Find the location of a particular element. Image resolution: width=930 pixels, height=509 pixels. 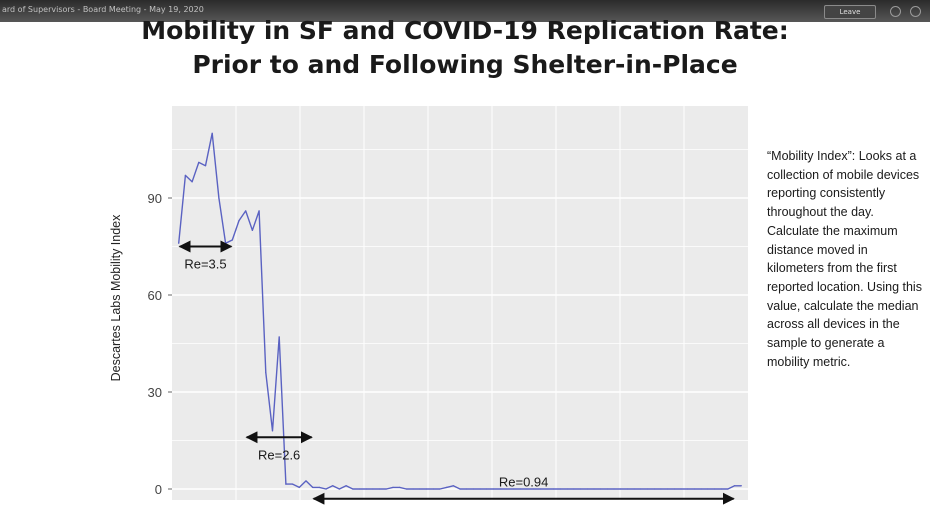

y-tick-label: 30 is located at coordinates (155, 392).